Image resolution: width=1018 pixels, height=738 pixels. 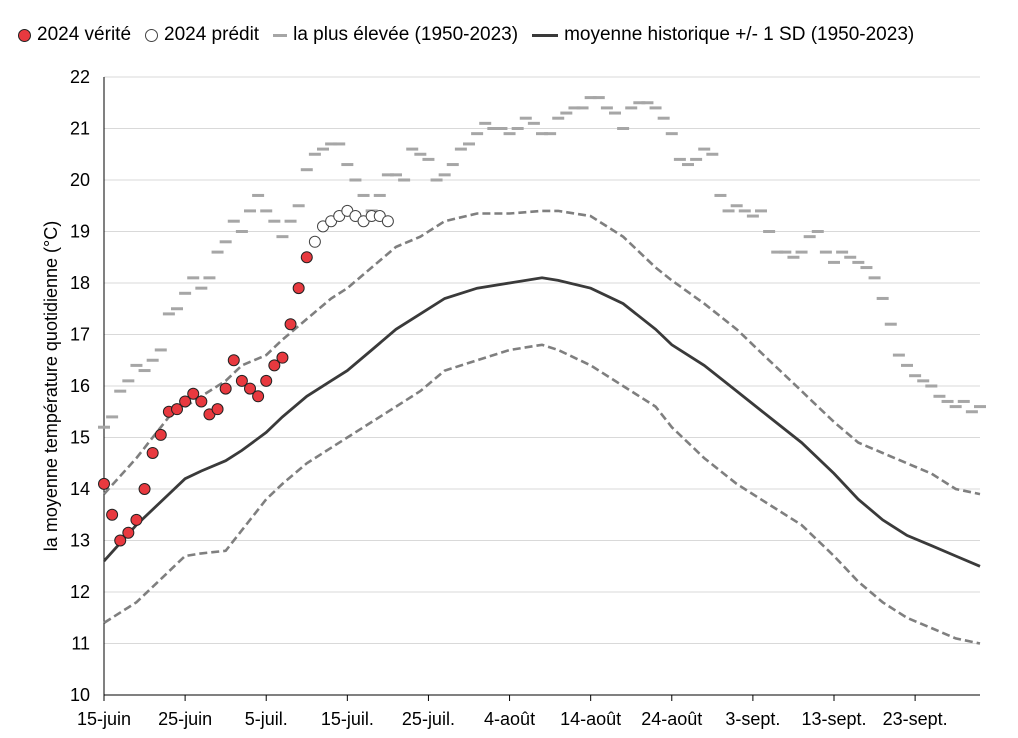 I want to click on legend-item-predicted: 2024 prédit, so click(x=202, y=35).